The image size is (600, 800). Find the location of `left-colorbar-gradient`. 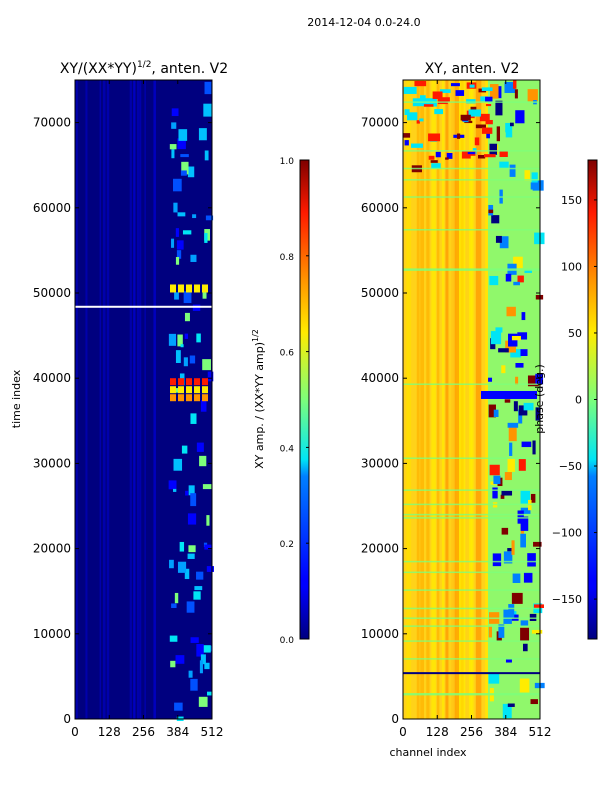

left-colorbar-gradient is located at coordinates (304, 399).